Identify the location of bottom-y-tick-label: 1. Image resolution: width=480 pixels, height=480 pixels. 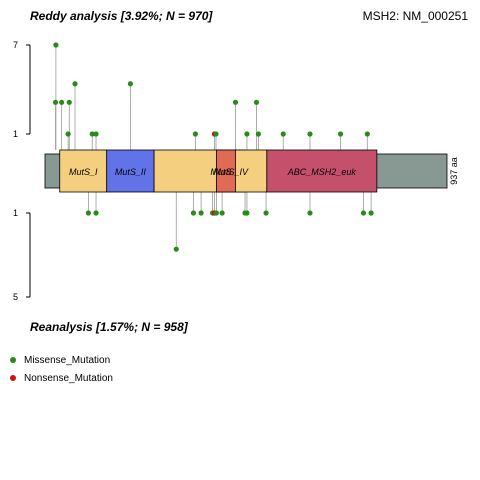
(15, 213).